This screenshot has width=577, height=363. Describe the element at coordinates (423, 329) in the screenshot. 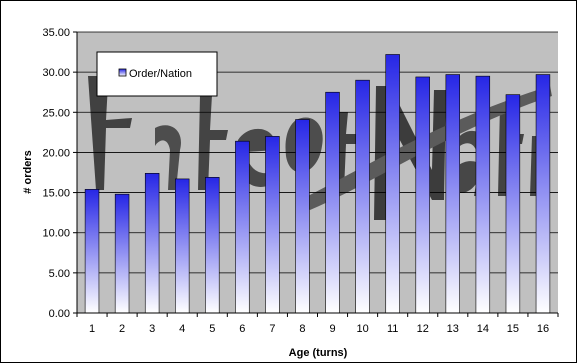

I see `x-tick-label: 12` at that location.